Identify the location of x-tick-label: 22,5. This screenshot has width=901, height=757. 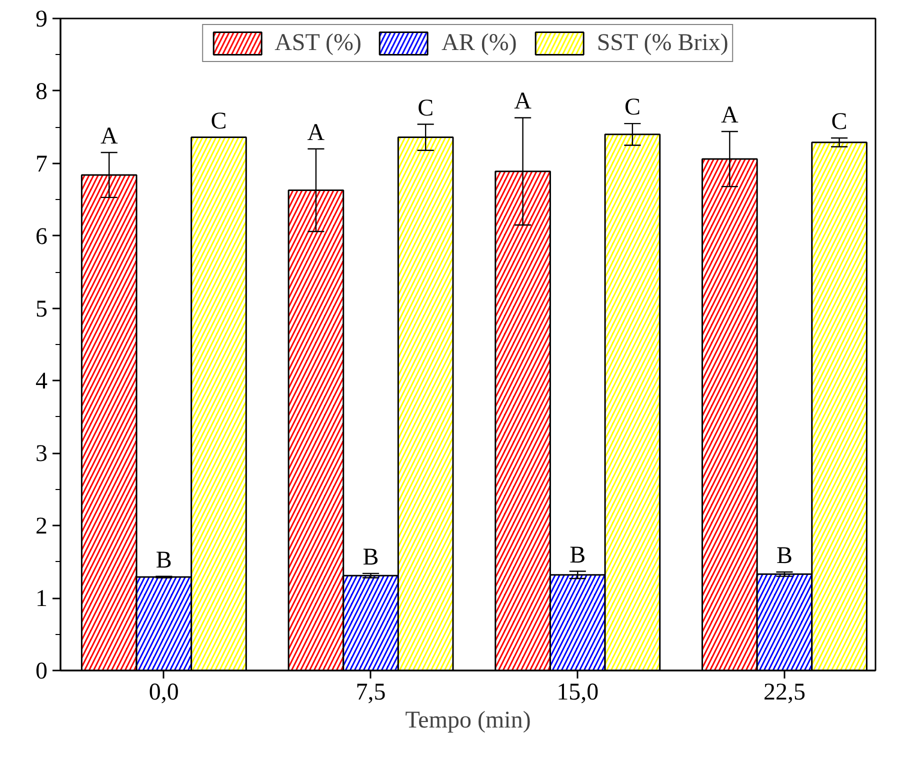
(784, 693).